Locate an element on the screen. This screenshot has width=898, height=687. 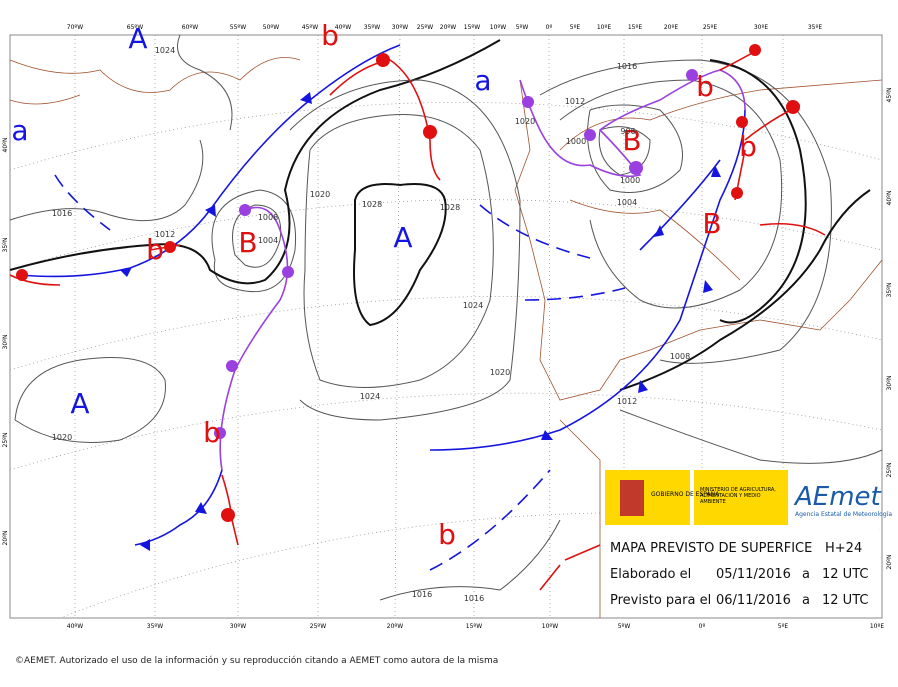
gov-logo is located at coordinates (647, 497).